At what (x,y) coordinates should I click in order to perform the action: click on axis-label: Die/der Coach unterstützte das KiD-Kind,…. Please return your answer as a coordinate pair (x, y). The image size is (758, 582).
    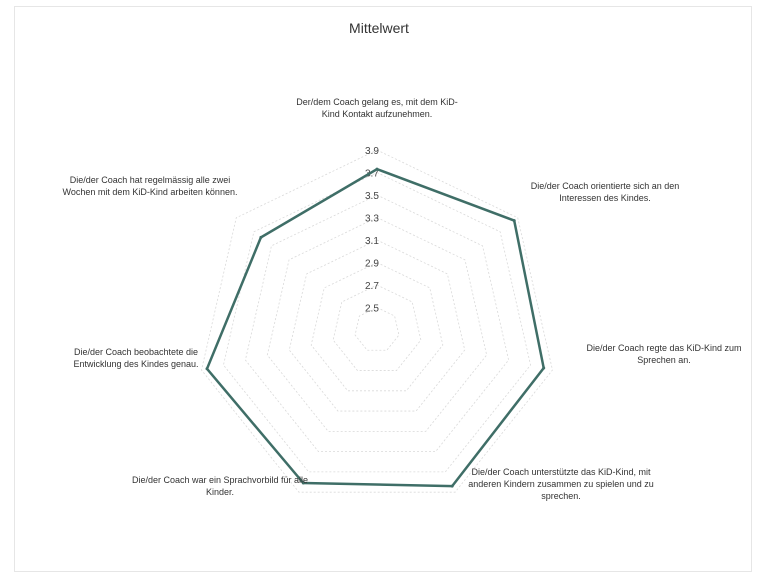
    Looking at the image, I should click on (561, 484).